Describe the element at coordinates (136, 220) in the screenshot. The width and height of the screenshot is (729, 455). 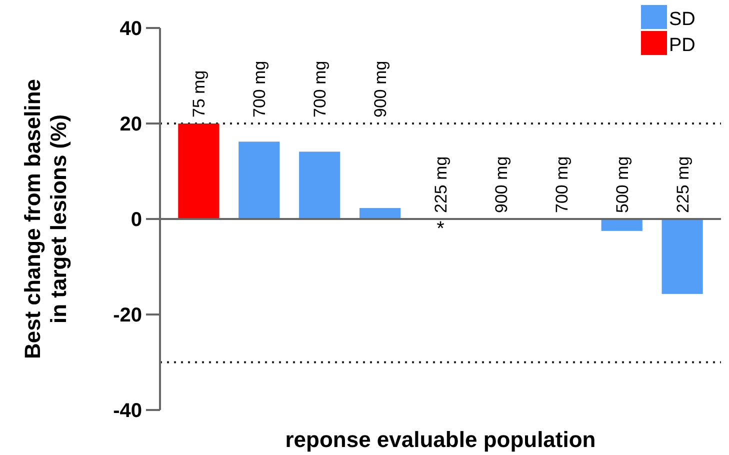
I see `y-tick-label: 0` at that location.